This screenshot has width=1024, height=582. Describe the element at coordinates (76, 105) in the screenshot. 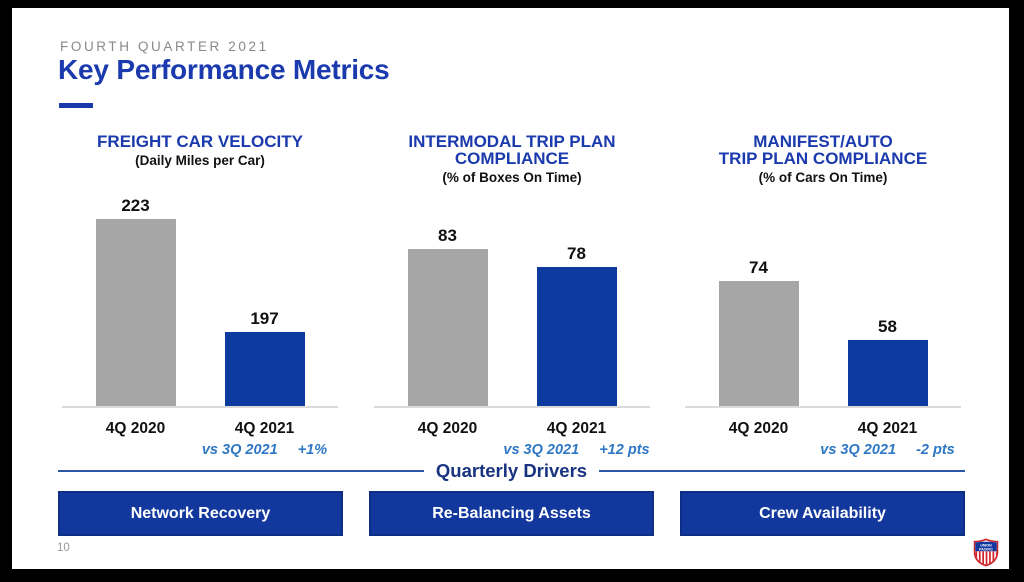

I see `title-underline-decoration` at that location.